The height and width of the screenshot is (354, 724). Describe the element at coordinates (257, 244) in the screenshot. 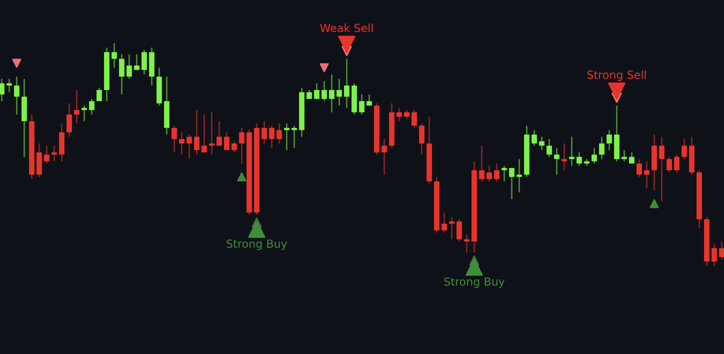

I see `annotation: Strong Buy` at that location.